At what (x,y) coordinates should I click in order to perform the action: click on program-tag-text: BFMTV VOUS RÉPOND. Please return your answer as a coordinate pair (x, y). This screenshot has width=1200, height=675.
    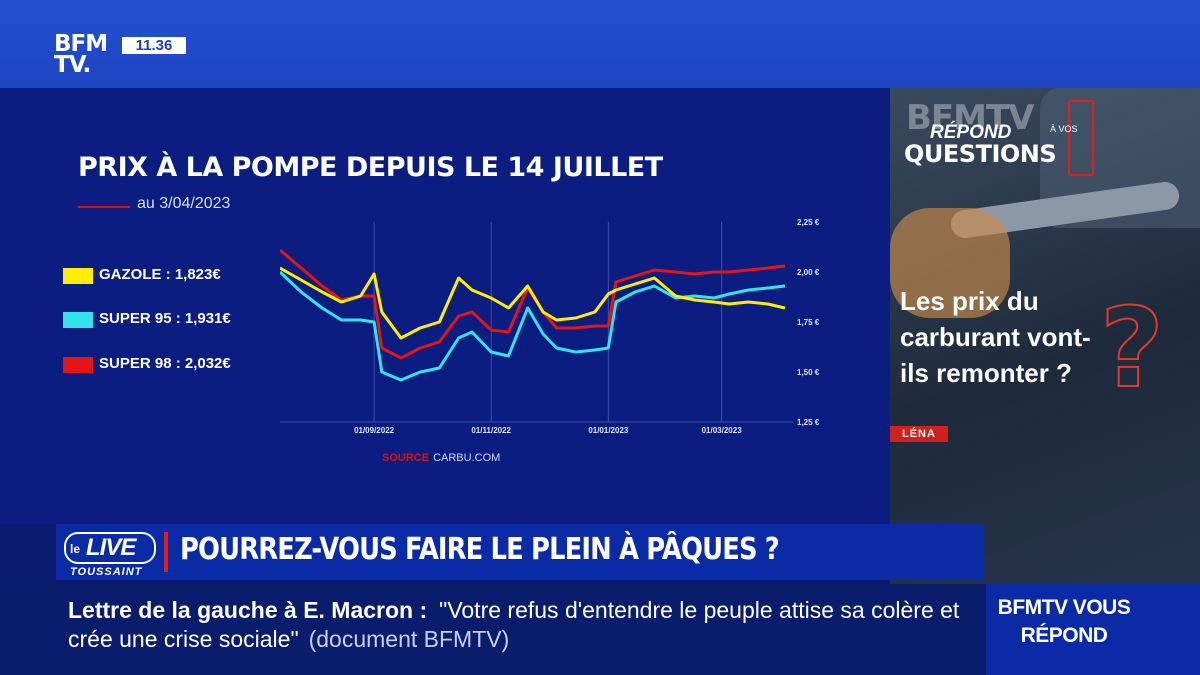
    Looking at the image, I should click on (1064, 621).